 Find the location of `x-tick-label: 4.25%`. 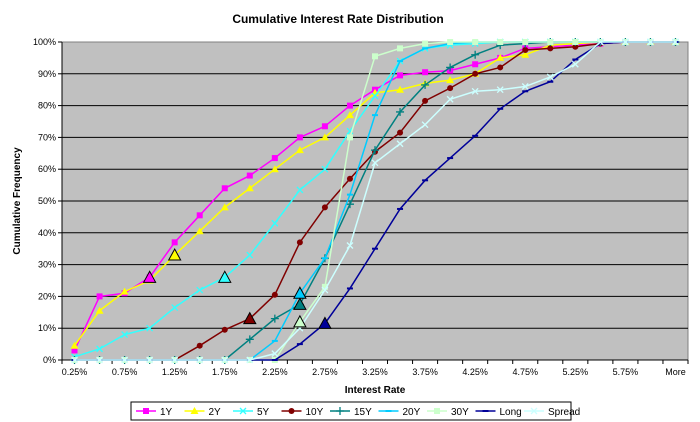

x-tick-label: 4.25% is located at coordinates (475, 372).